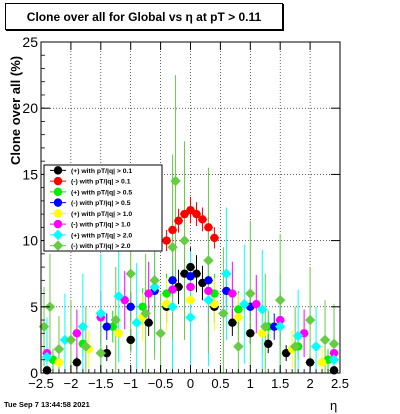 This screenshot has width=400, height=414. What do you see at coordinates (47, 404) in the screenshot?
I see `timestamp-footer: Tue Sep 7 13:44:58 2021` at bounding box center [47, 404].